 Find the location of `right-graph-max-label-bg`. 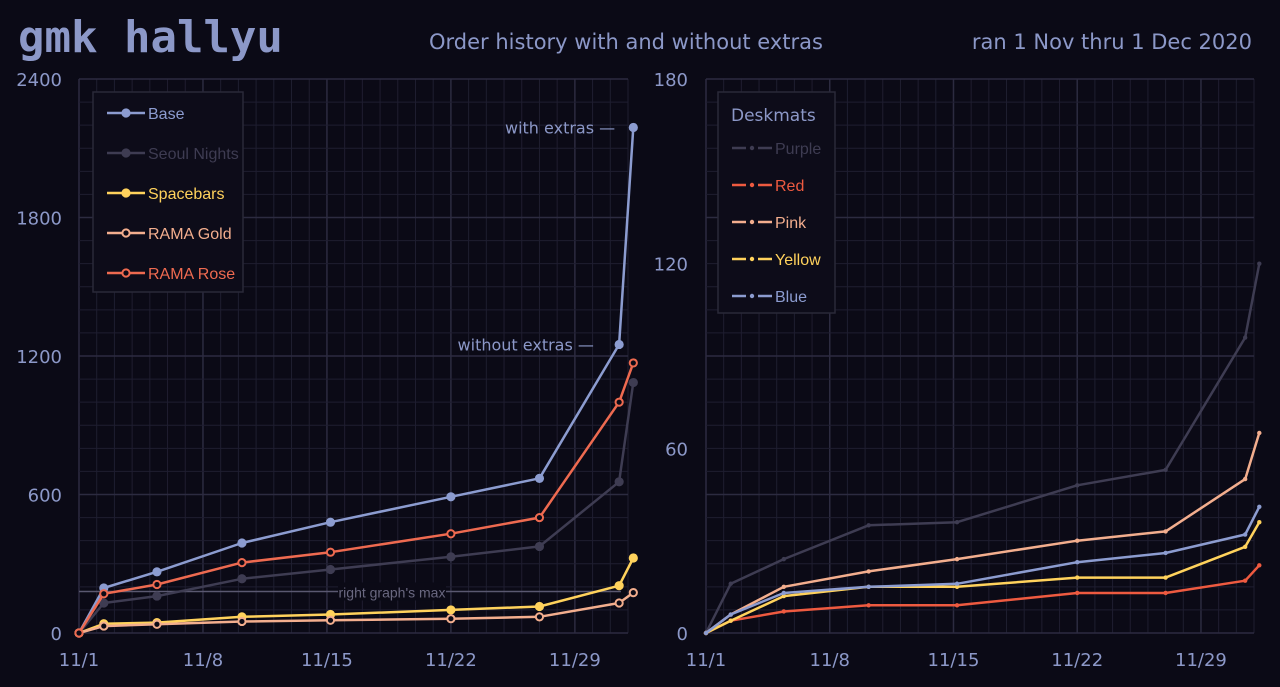

right-graph-max-label-bg is located at coordinates (392, 591).